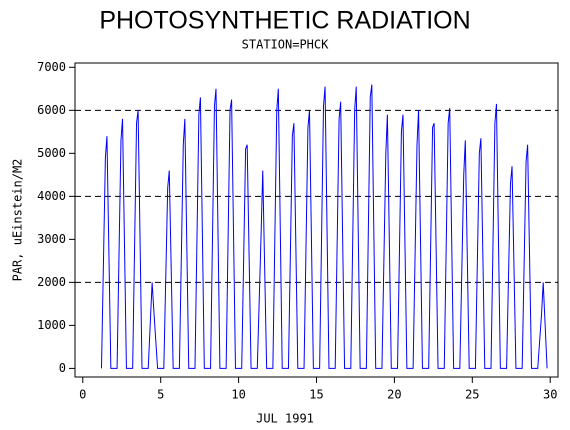 The image size is (570, 430). Describe the element at coordinates (472, 395) in the screenshot. I see `x-tick-label: 25` at that location.